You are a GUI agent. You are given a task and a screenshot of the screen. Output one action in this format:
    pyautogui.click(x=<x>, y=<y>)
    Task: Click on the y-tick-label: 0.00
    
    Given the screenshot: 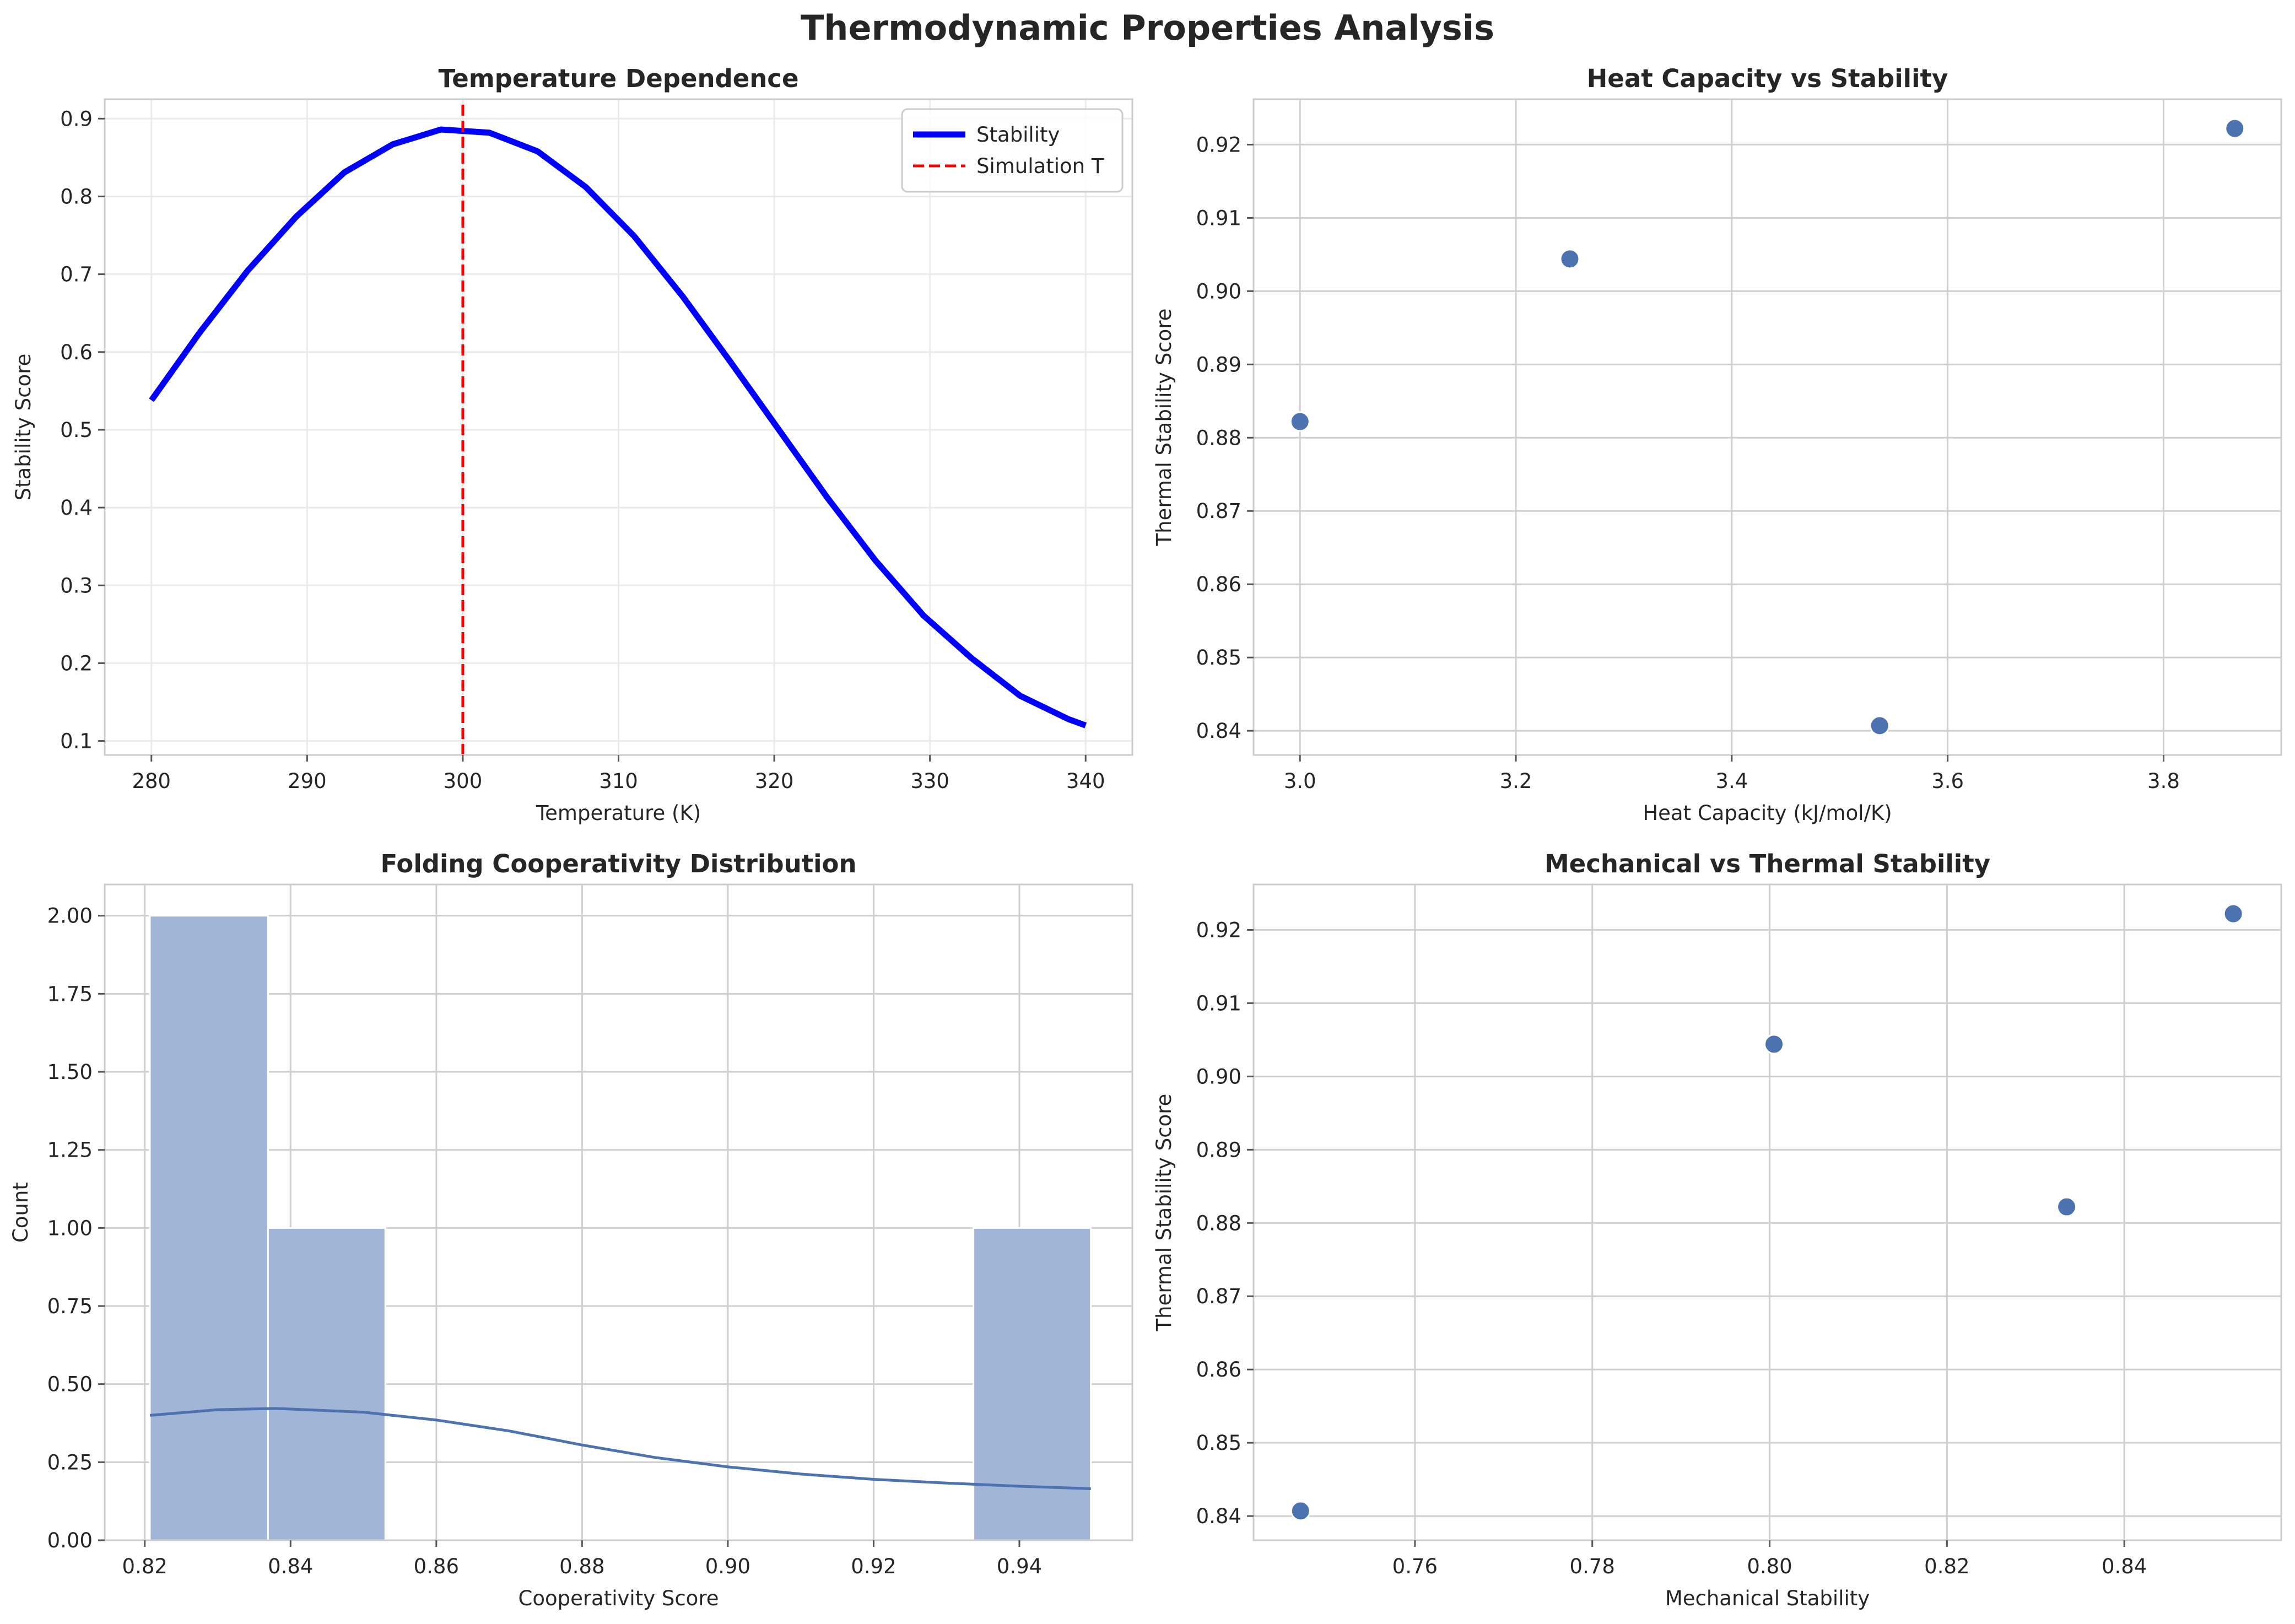 What is the action you would take?
    pyautogui.click(x=70, y=1540)
    